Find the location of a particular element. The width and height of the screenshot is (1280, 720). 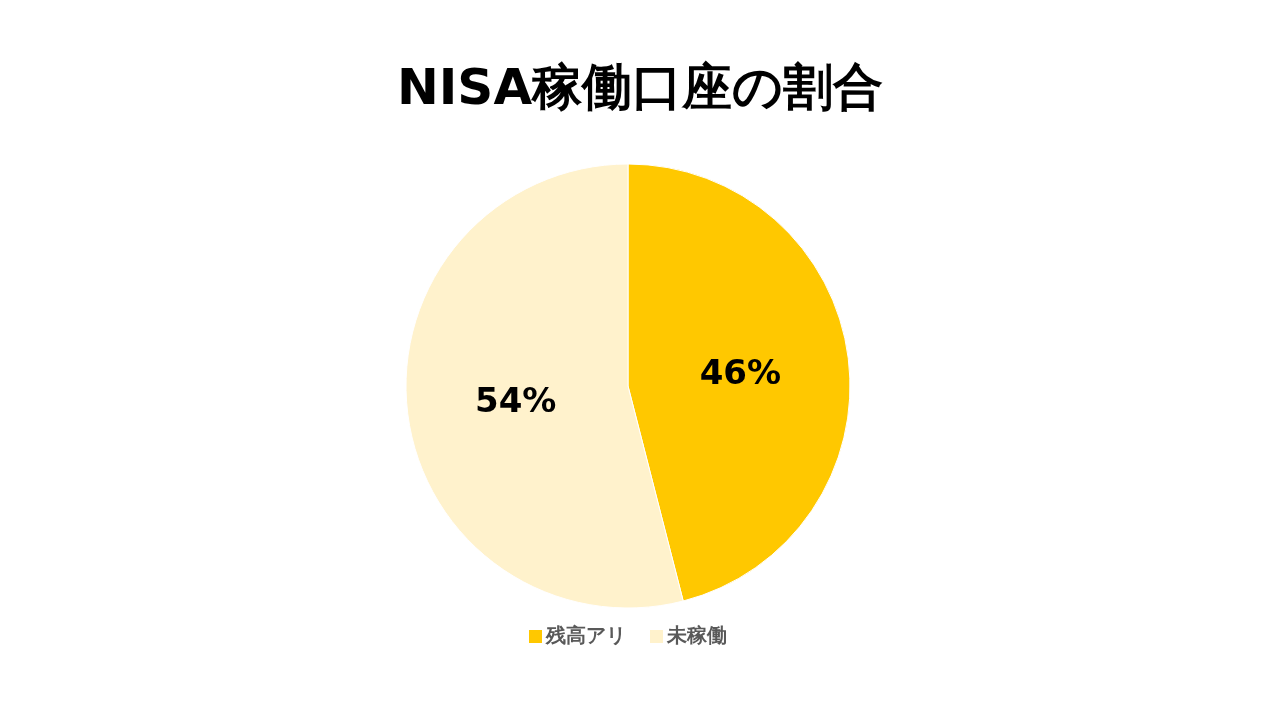

legend-label: 未稼働 is located at coordinates (697, 635).